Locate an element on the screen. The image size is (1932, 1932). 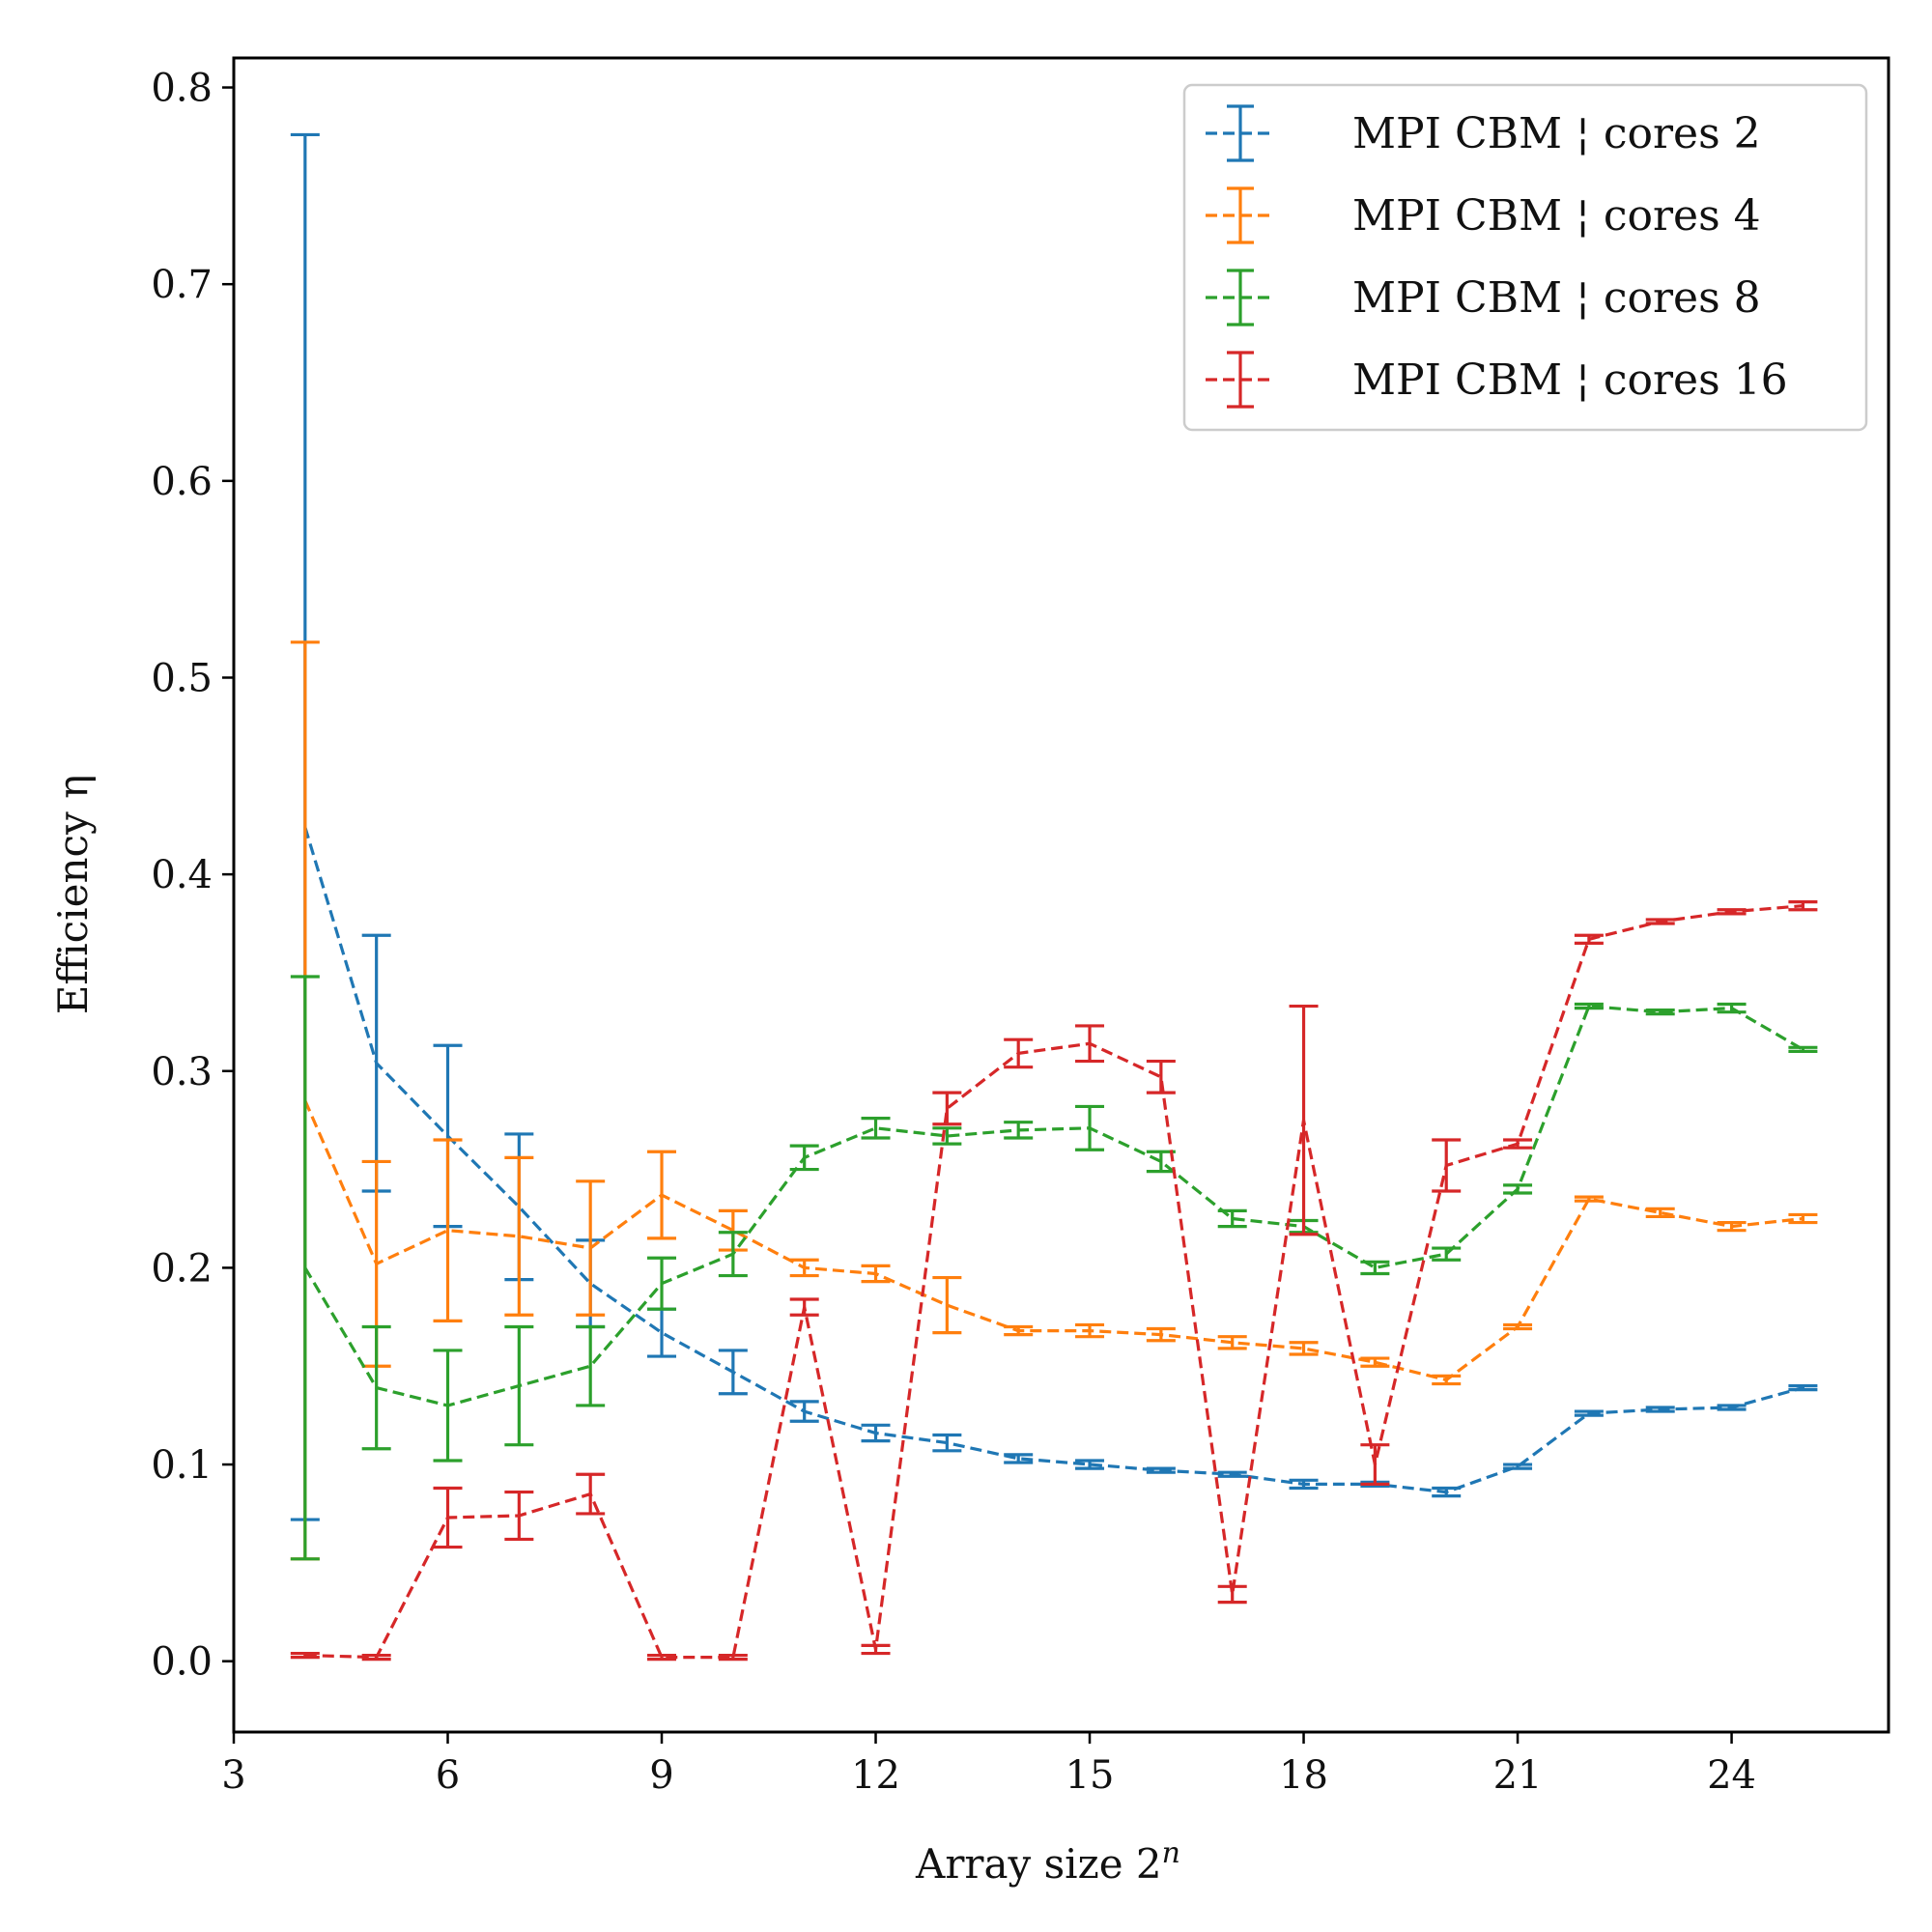
legend-entry: MPI CBM ¦ cores 4 is located at coordinates (1483, 215).